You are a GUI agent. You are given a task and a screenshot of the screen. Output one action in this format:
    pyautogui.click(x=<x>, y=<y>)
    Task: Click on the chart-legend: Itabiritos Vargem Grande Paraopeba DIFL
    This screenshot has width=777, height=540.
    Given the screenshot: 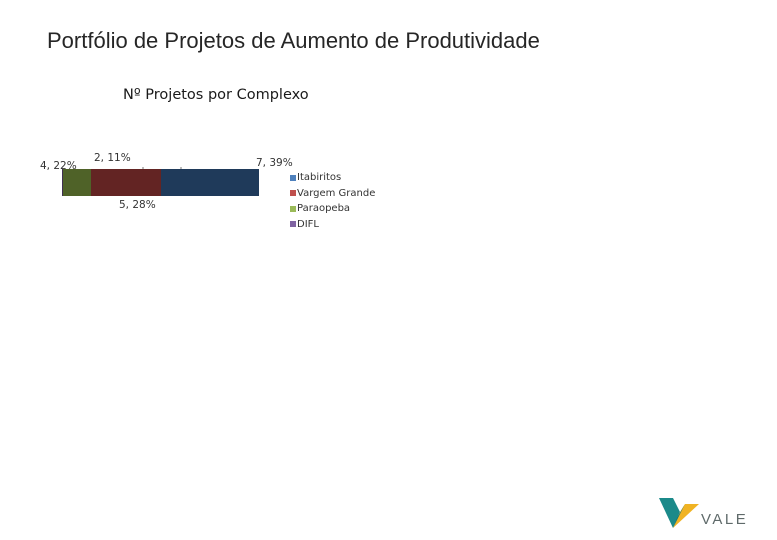 What is the action you would take?
    pyautogui.click(x=332, y=201)
    